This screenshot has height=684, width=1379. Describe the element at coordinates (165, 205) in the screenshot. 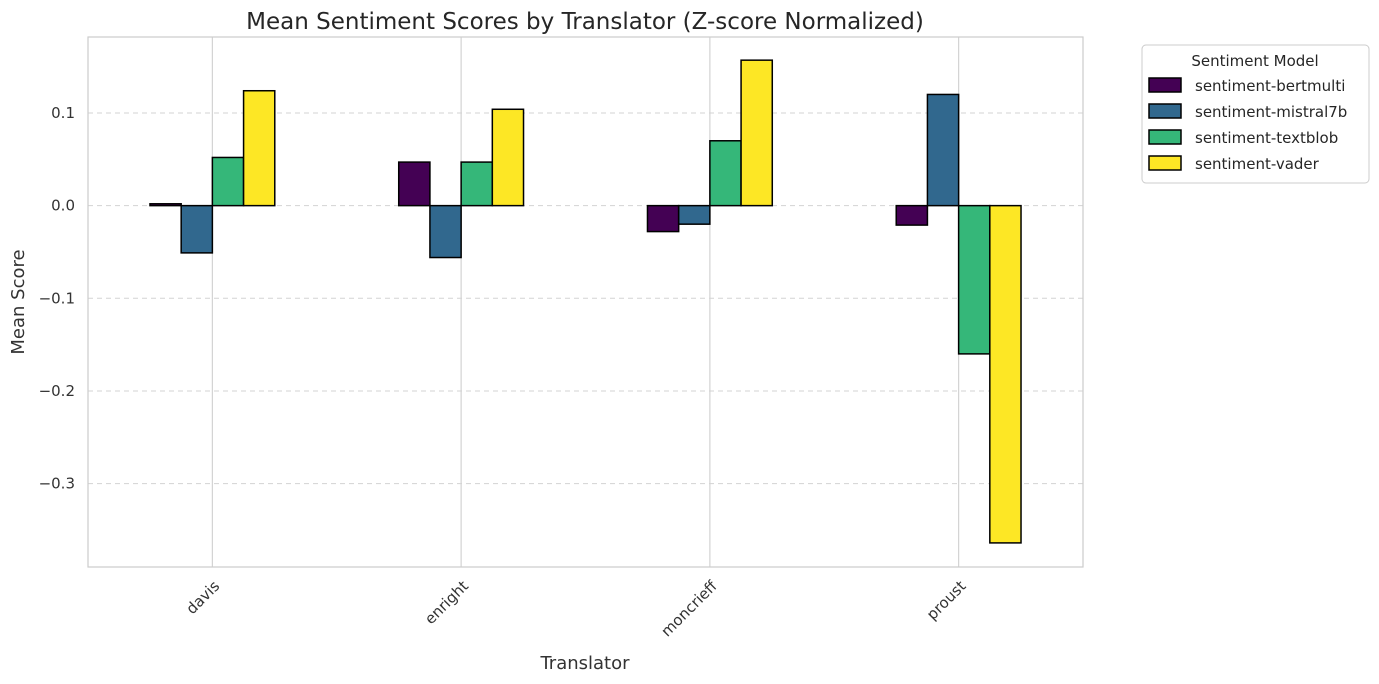

I see `bar-sentiment-bertmulti-davis` at that location.